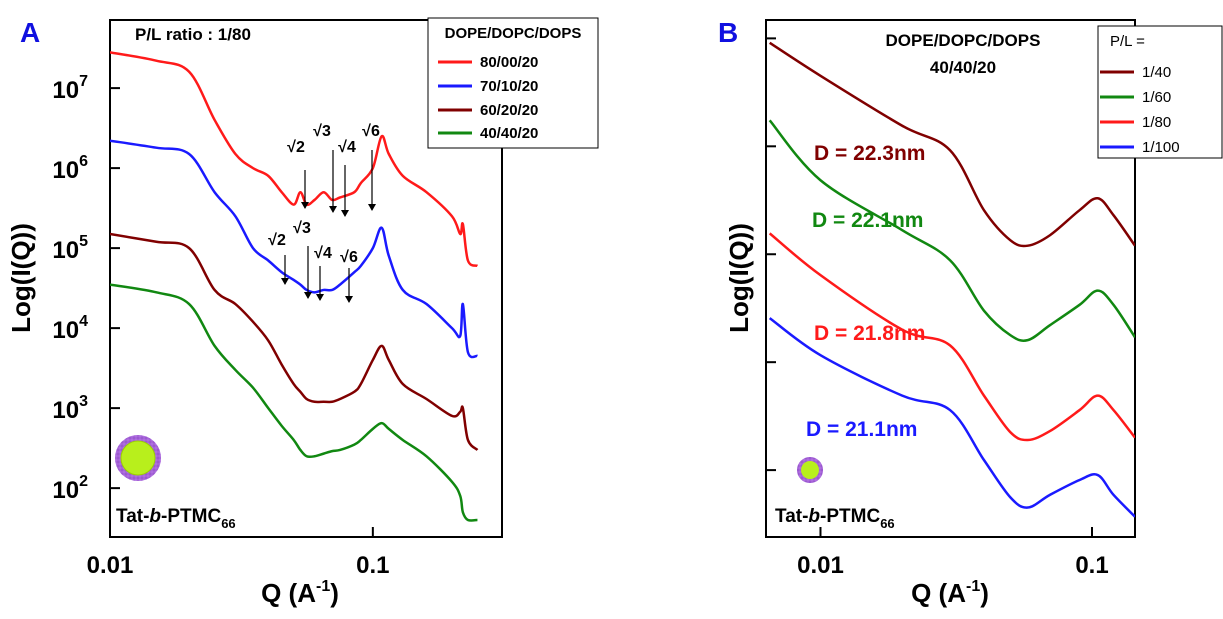 Image resolution: width=1223 pixels, height=619 pixels. I want to click on y-tick-label: 10³, so click(70, 408).